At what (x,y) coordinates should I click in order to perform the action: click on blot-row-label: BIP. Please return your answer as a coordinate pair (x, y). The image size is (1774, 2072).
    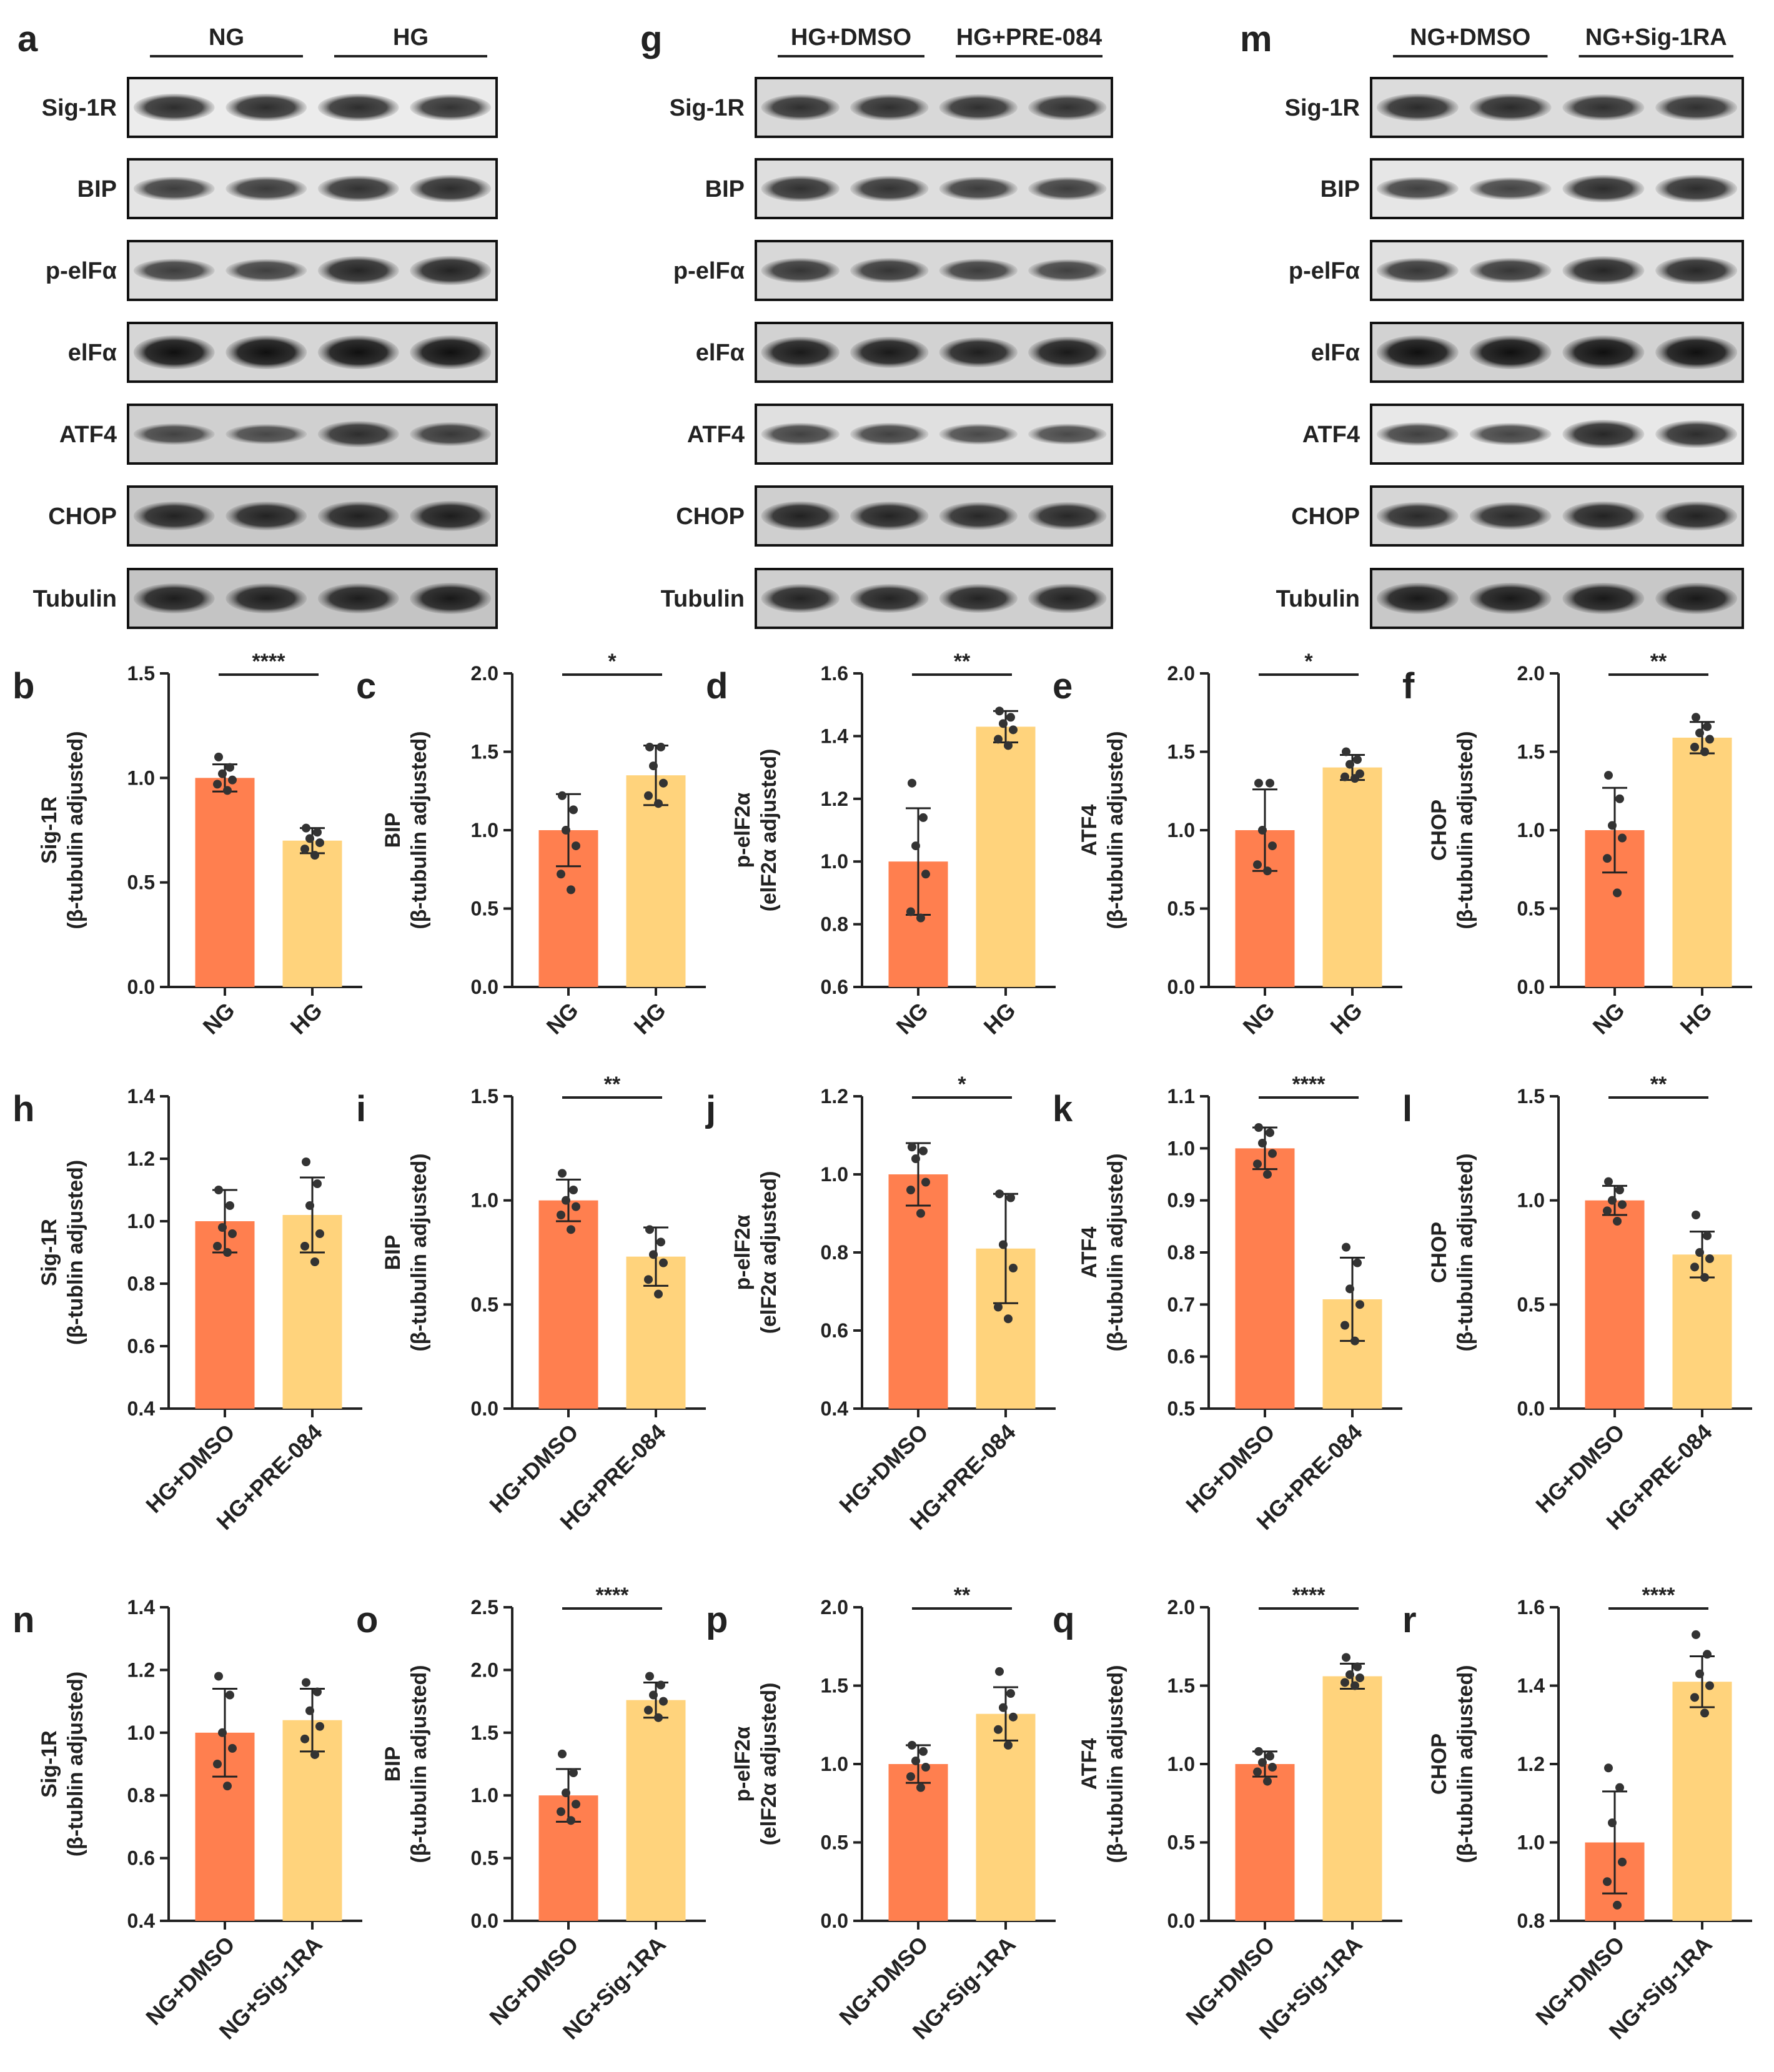
    Looking at the image, I should click on (1340, 189).